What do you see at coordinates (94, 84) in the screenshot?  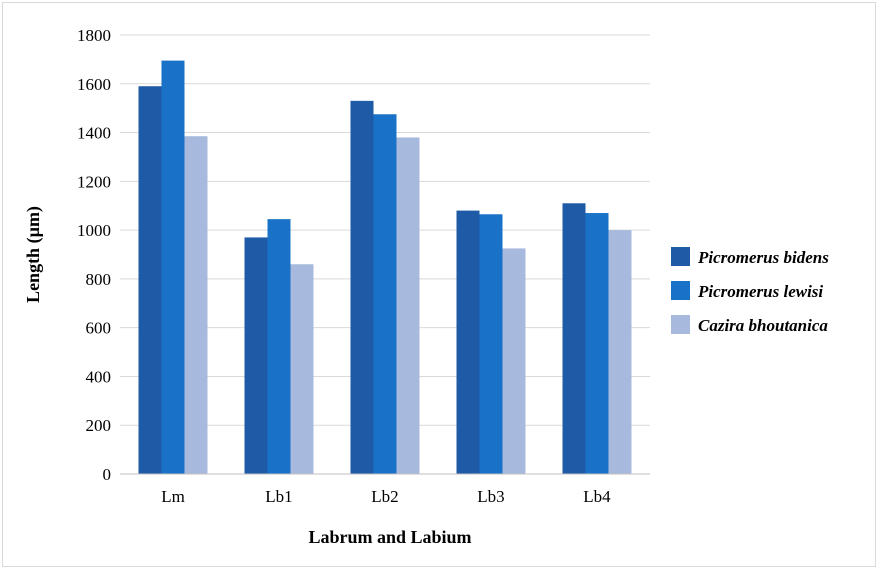 I see `y-tick-label: 1600` at bounding box center [94, 84].